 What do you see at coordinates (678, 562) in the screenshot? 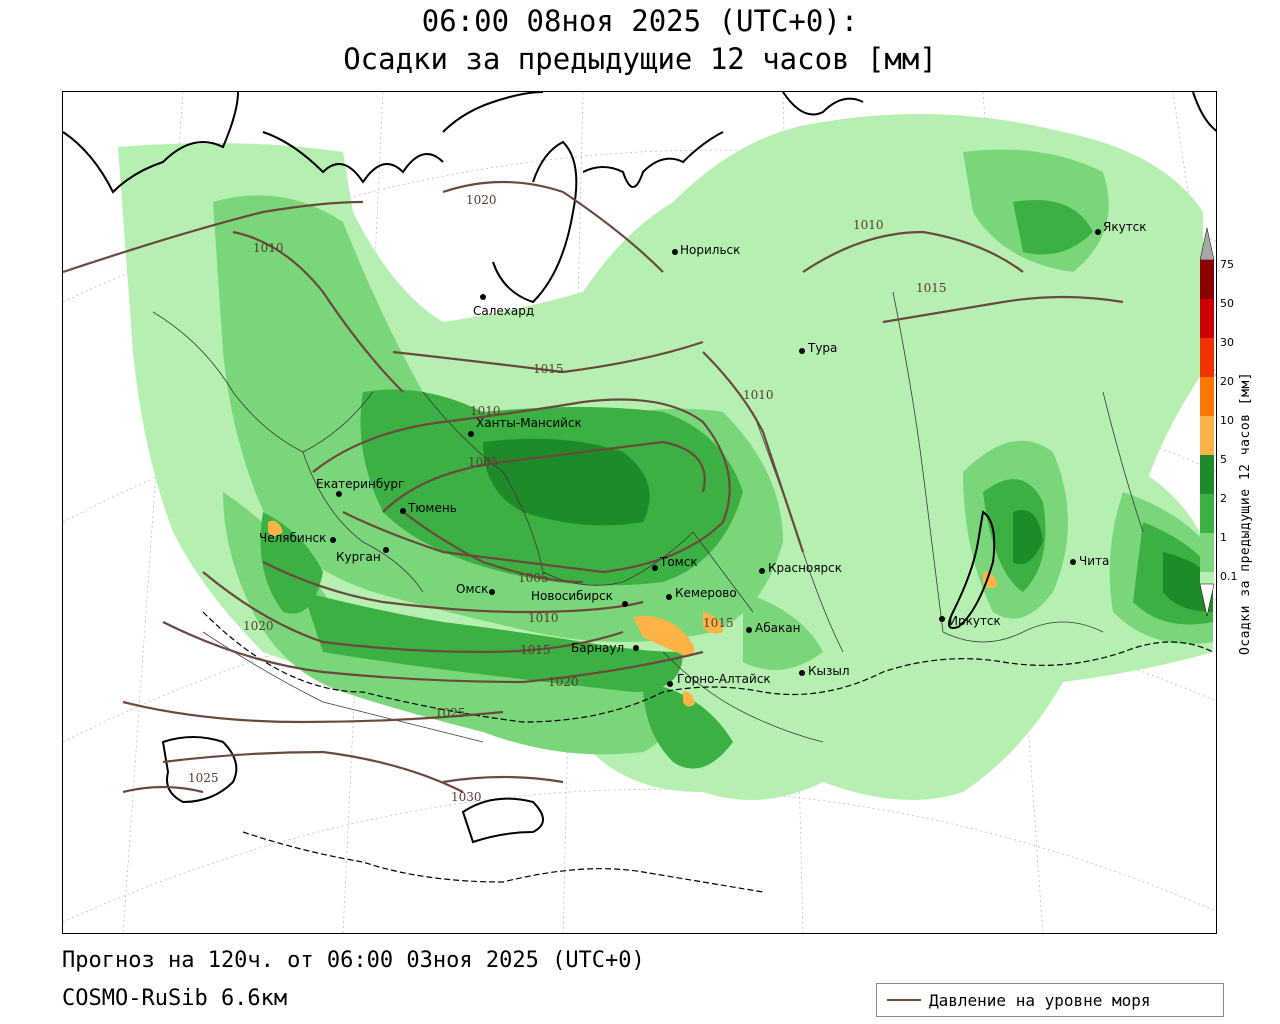
I see `city-label: Томск` at bounding box center [678, 562].